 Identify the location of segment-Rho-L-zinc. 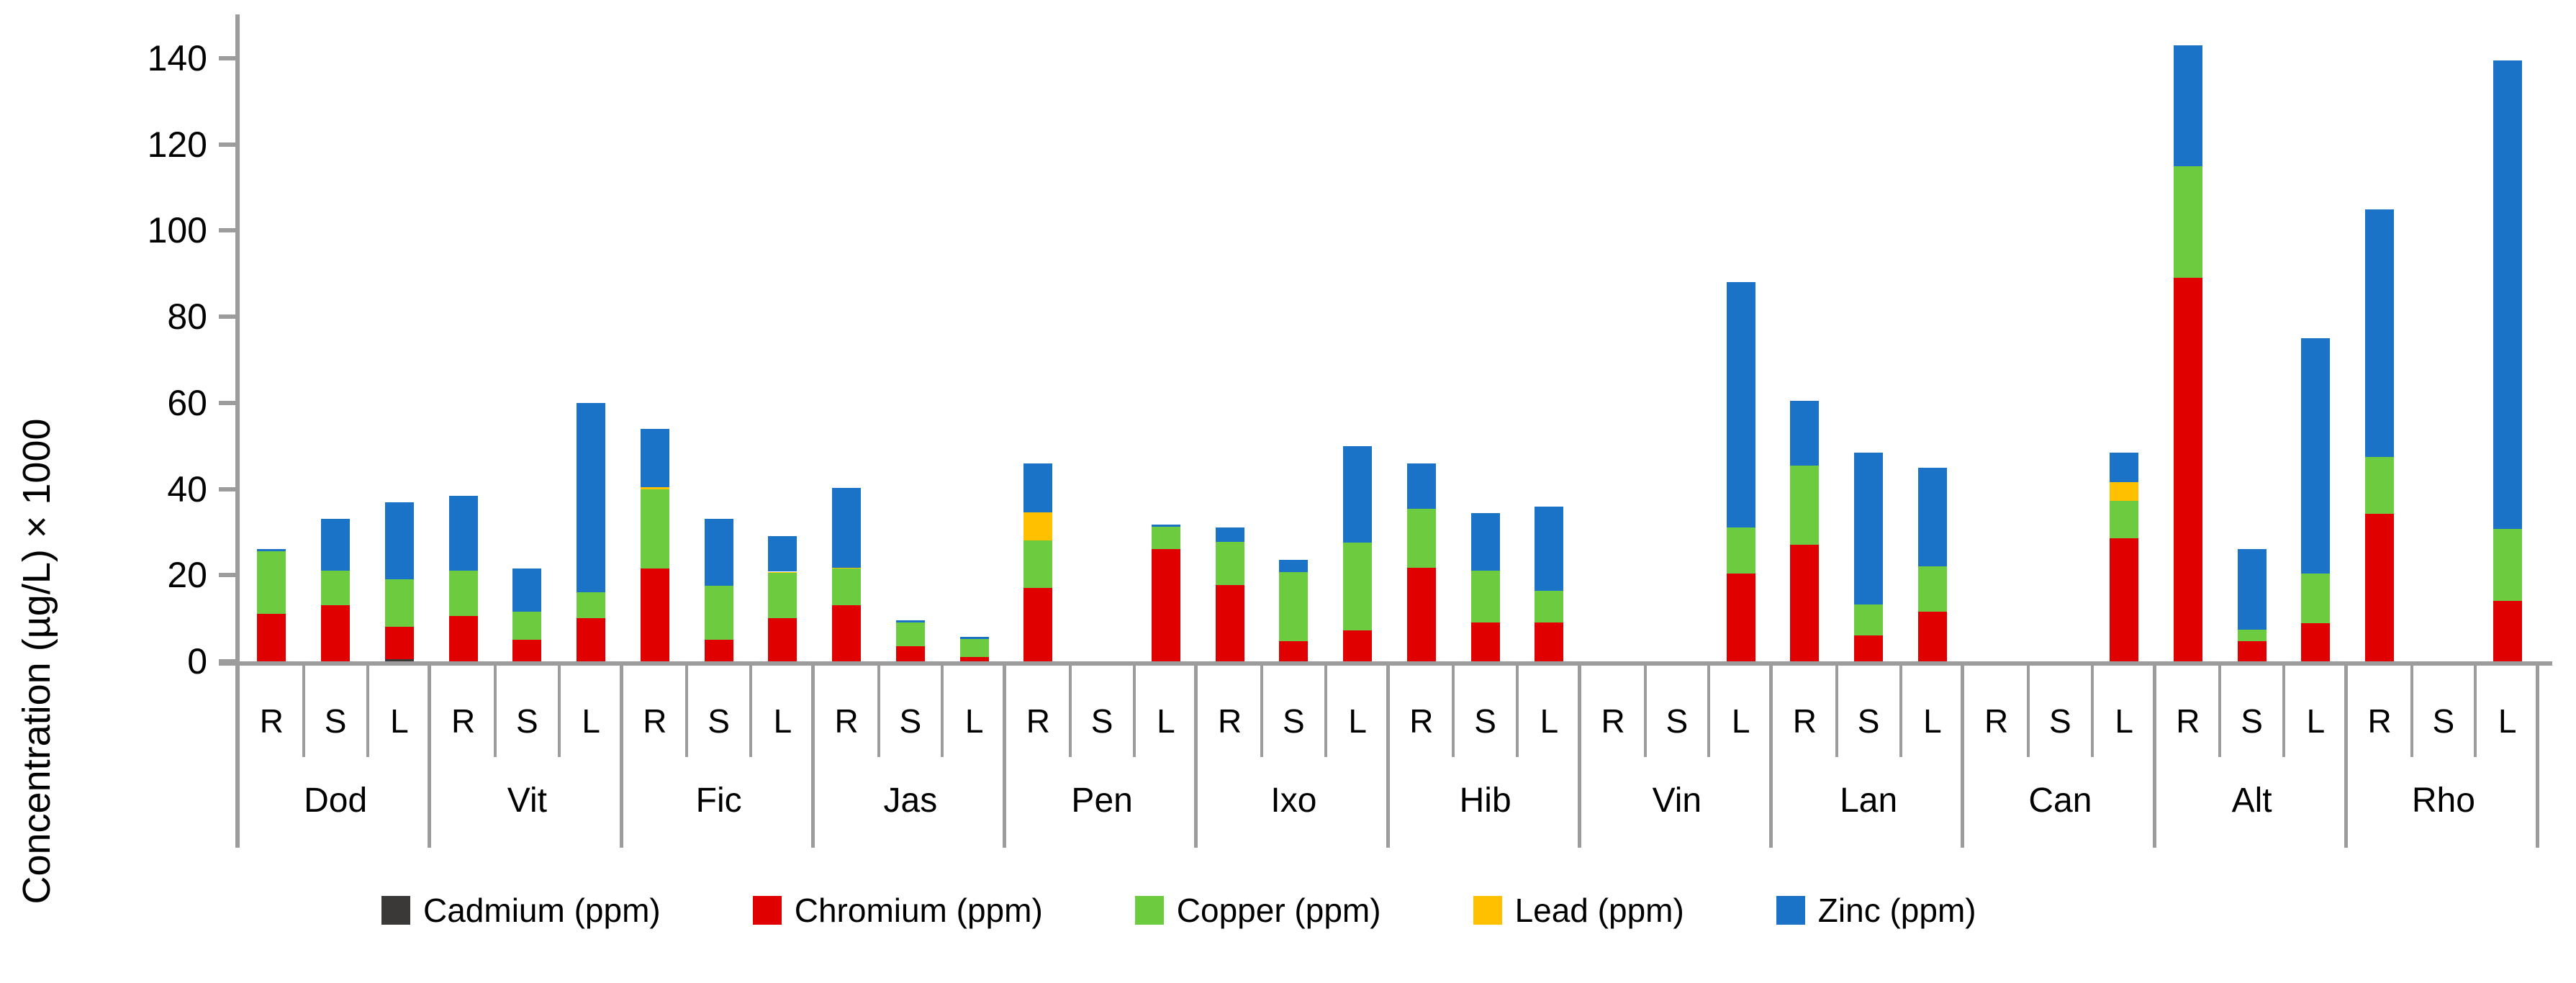
(2508, 294).